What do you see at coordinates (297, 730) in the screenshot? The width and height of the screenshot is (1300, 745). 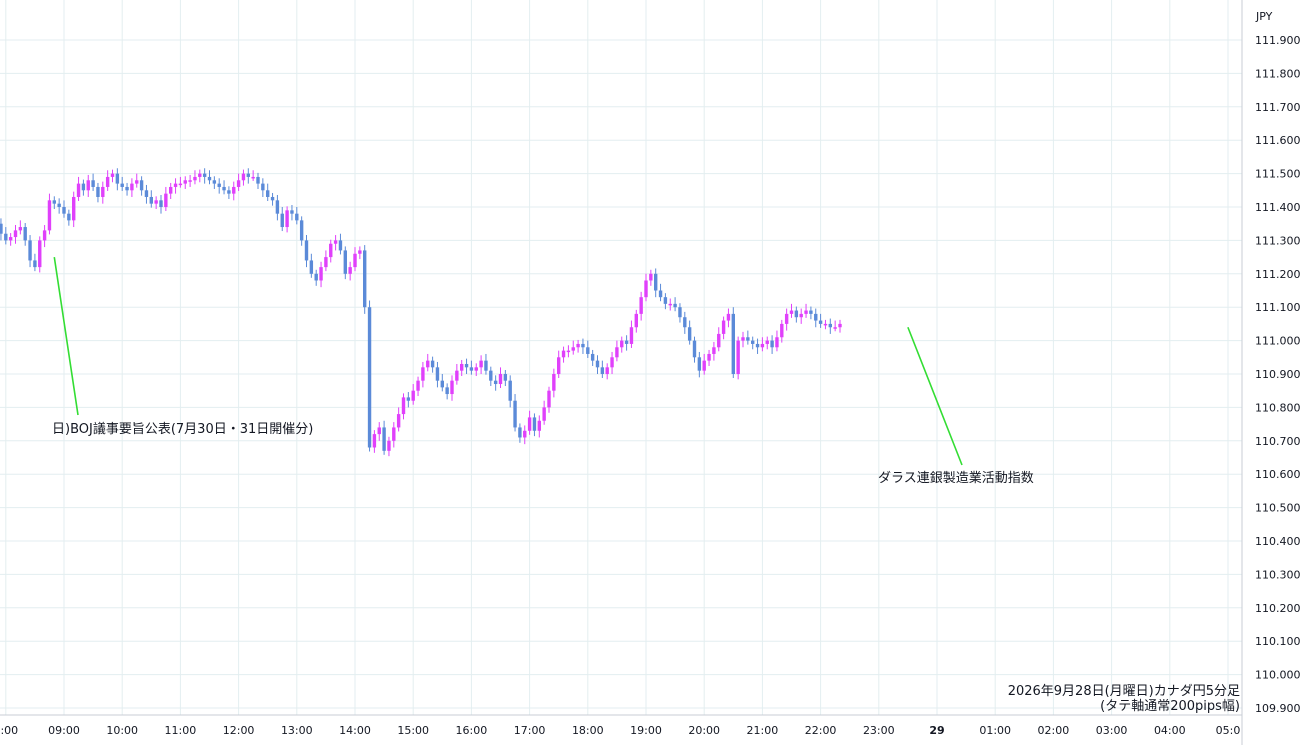 I see `x-tick-label: 13:00` at bounding box center [297, 730].